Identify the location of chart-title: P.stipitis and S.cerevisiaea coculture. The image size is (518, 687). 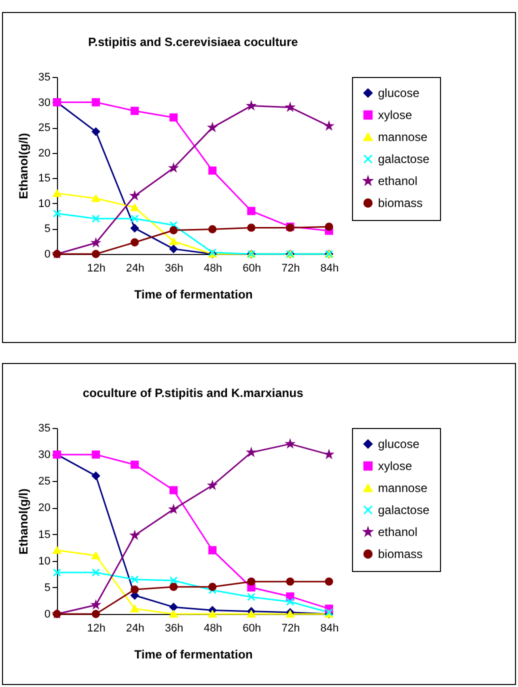
(193, 42).